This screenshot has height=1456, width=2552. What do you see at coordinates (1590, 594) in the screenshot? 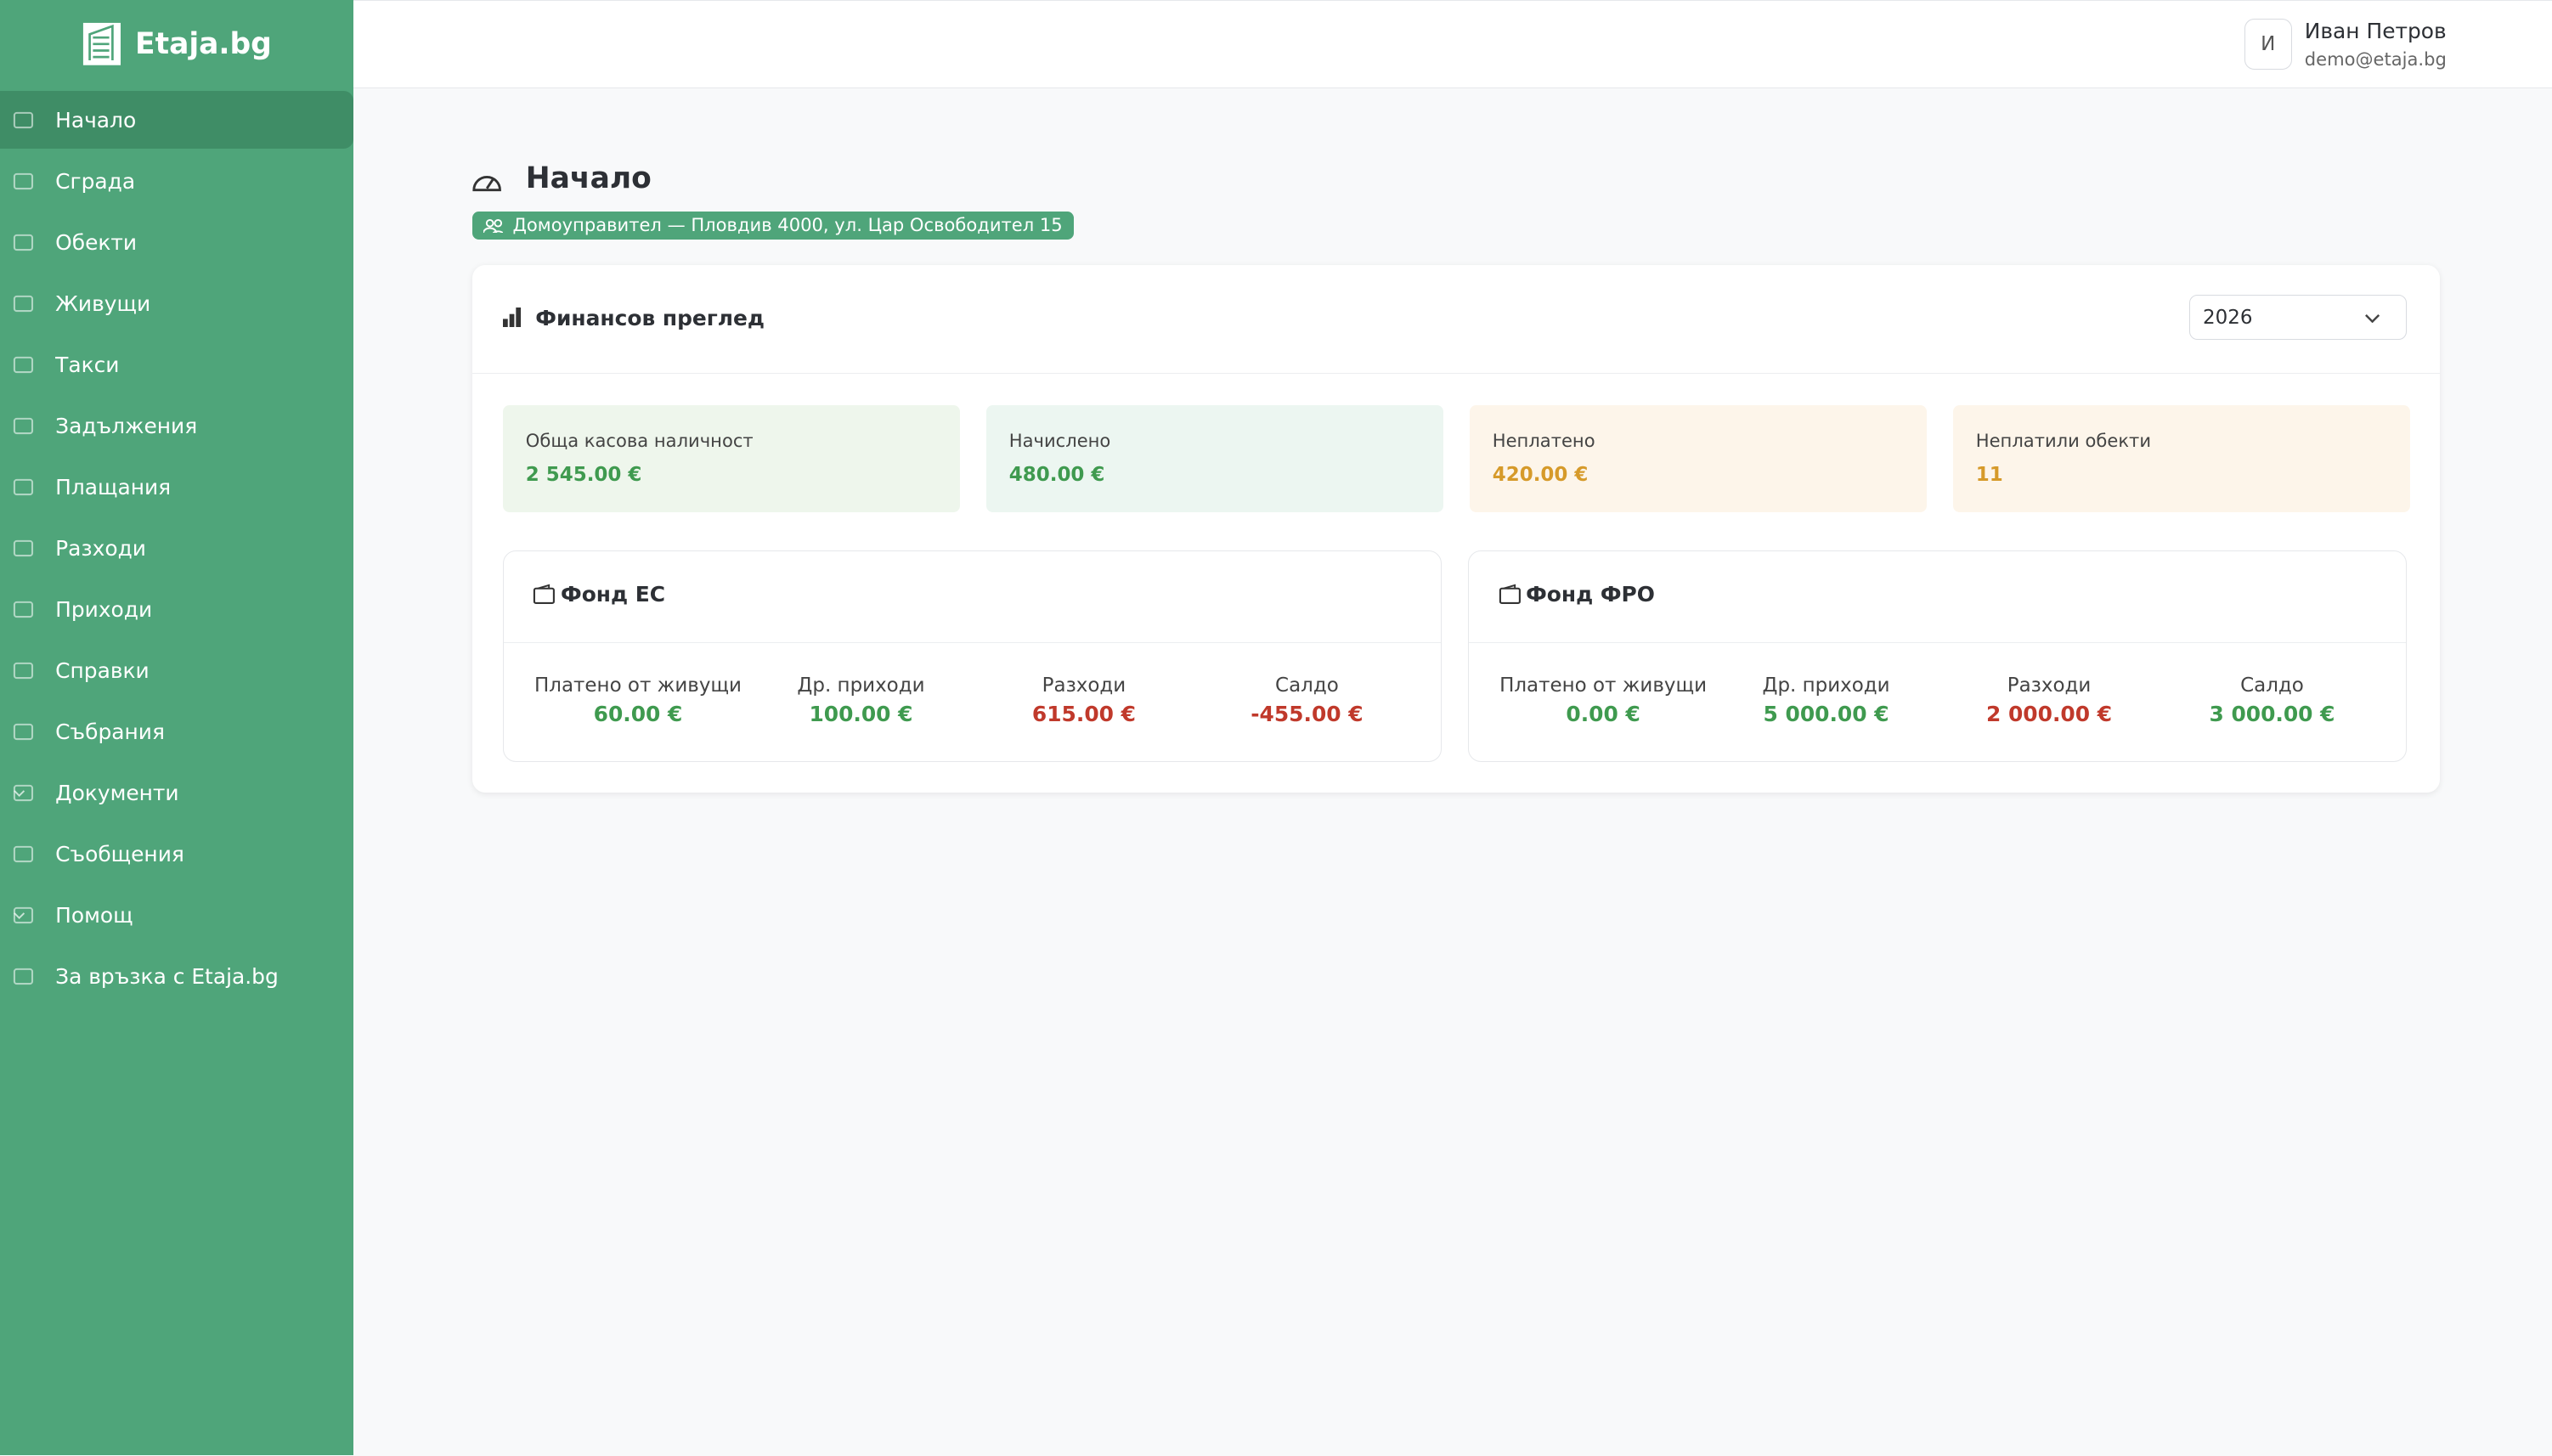
I see `fund-title: Фонд ФРО` at bounding box center [1590, 594].